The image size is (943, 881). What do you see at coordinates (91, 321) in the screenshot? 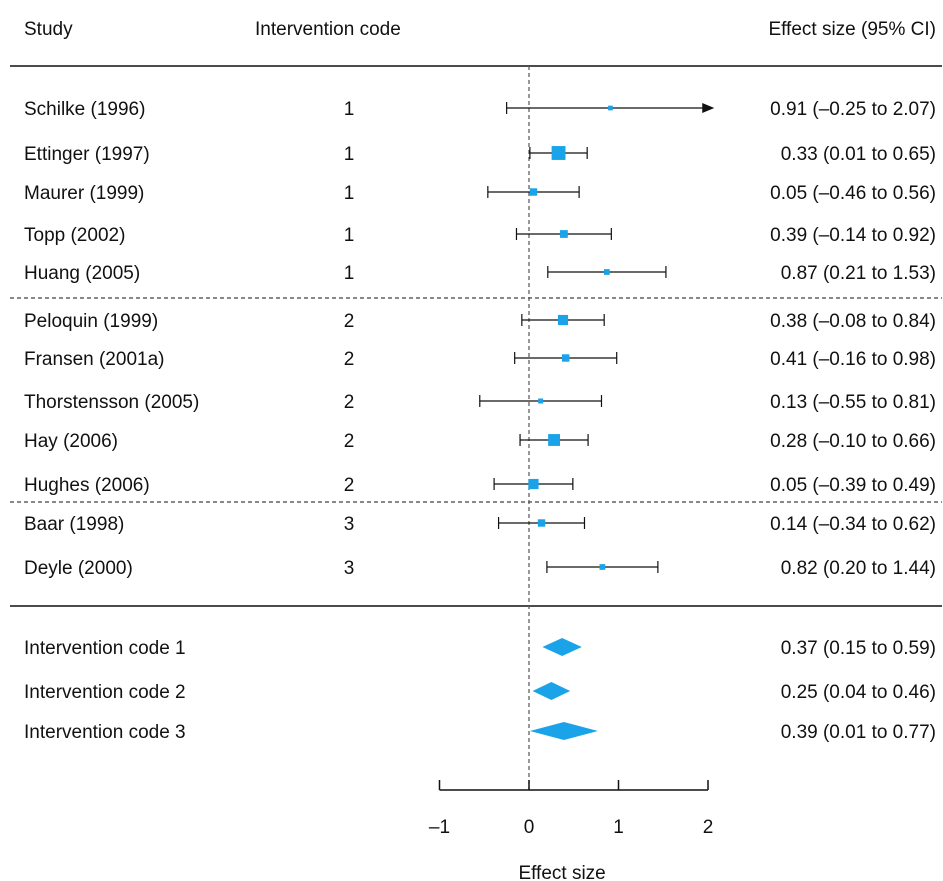
I see `study-name: Peloquin (1999)` at bounding box center [91, 321].